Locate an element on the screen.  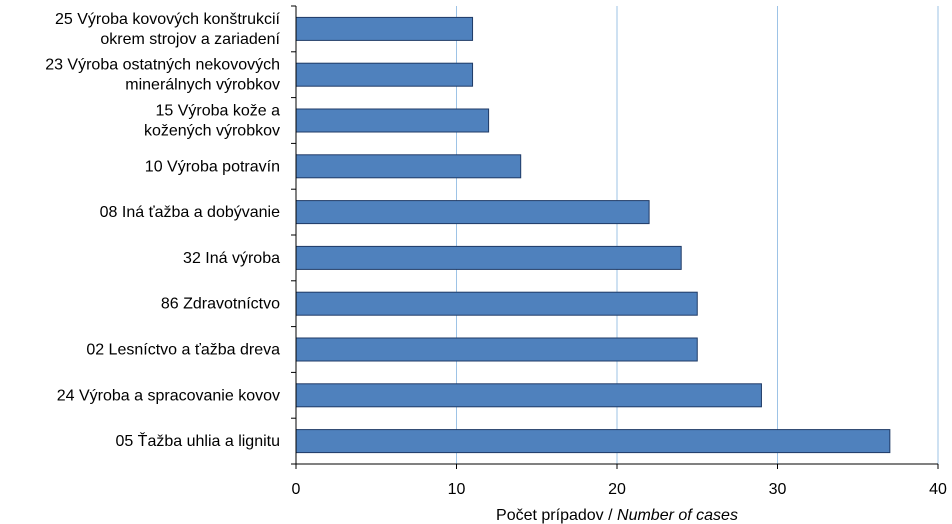
x-tick-labels: 0 10 20 30 40 is located at coordinates (619, 489).